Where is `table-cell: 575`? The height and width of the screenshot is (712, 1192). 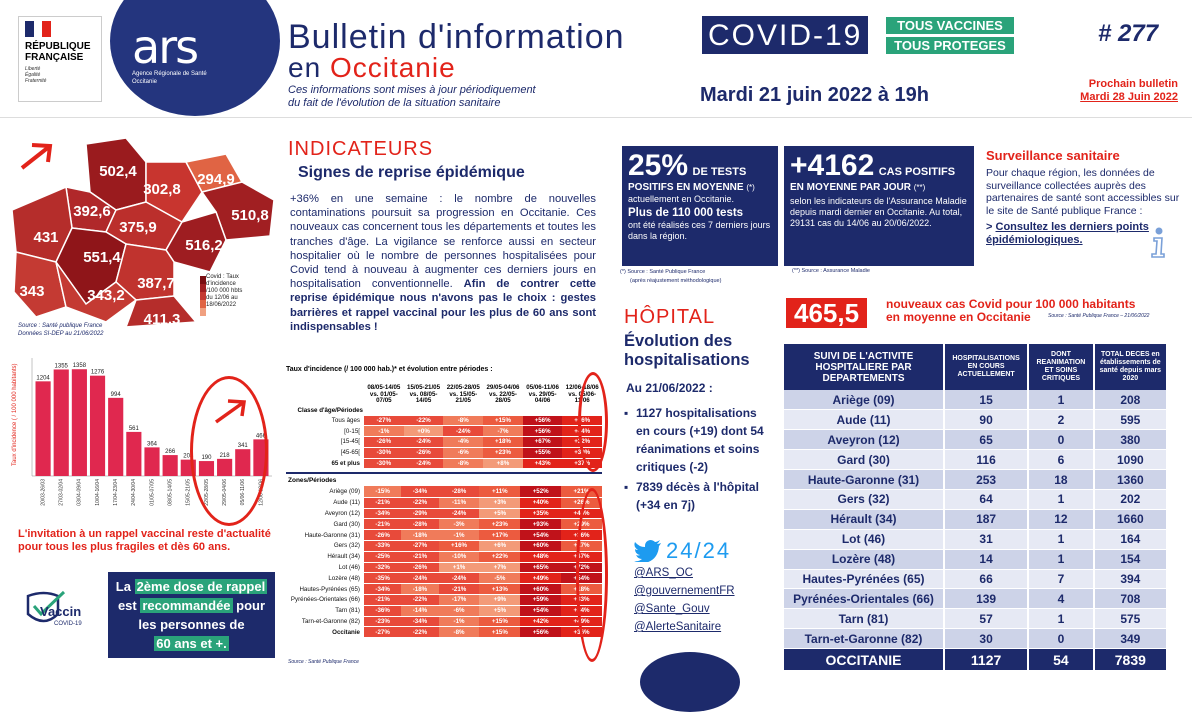
table-cell: 575 is located at coordinates (1131, 619).